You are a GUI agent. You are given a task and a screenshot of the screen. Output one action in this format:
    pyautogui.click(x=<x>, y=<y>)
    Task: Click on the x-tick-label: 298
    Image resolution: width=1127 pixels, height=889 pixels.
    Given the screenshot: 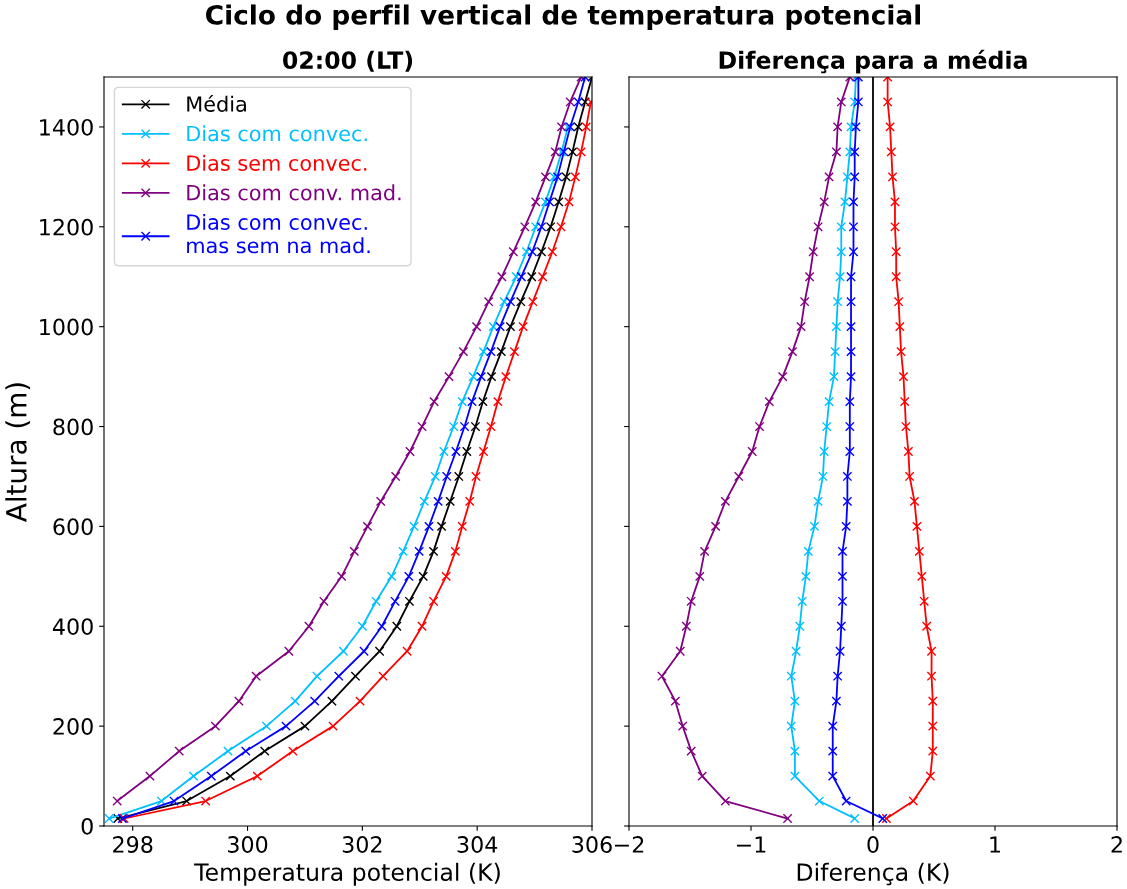 What is the action you would take?
    pyautogui.click(x=133, y=844)
    